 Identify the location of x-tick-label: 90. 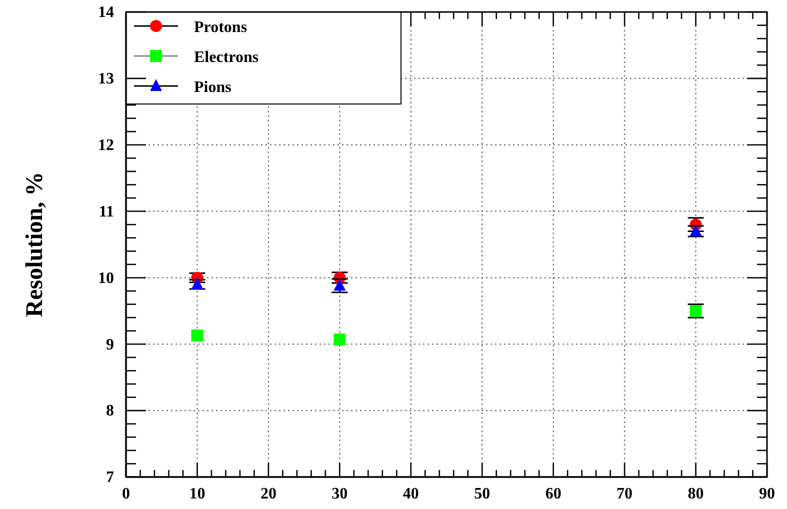
(767, 493).